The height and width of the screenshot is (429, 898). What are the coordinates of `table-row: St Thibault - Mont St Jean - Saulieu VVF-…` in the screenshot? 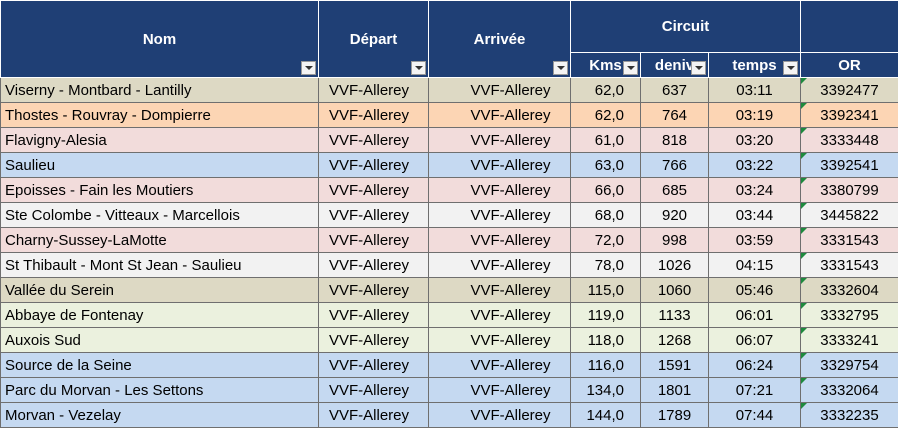 It's located at (449, 265).